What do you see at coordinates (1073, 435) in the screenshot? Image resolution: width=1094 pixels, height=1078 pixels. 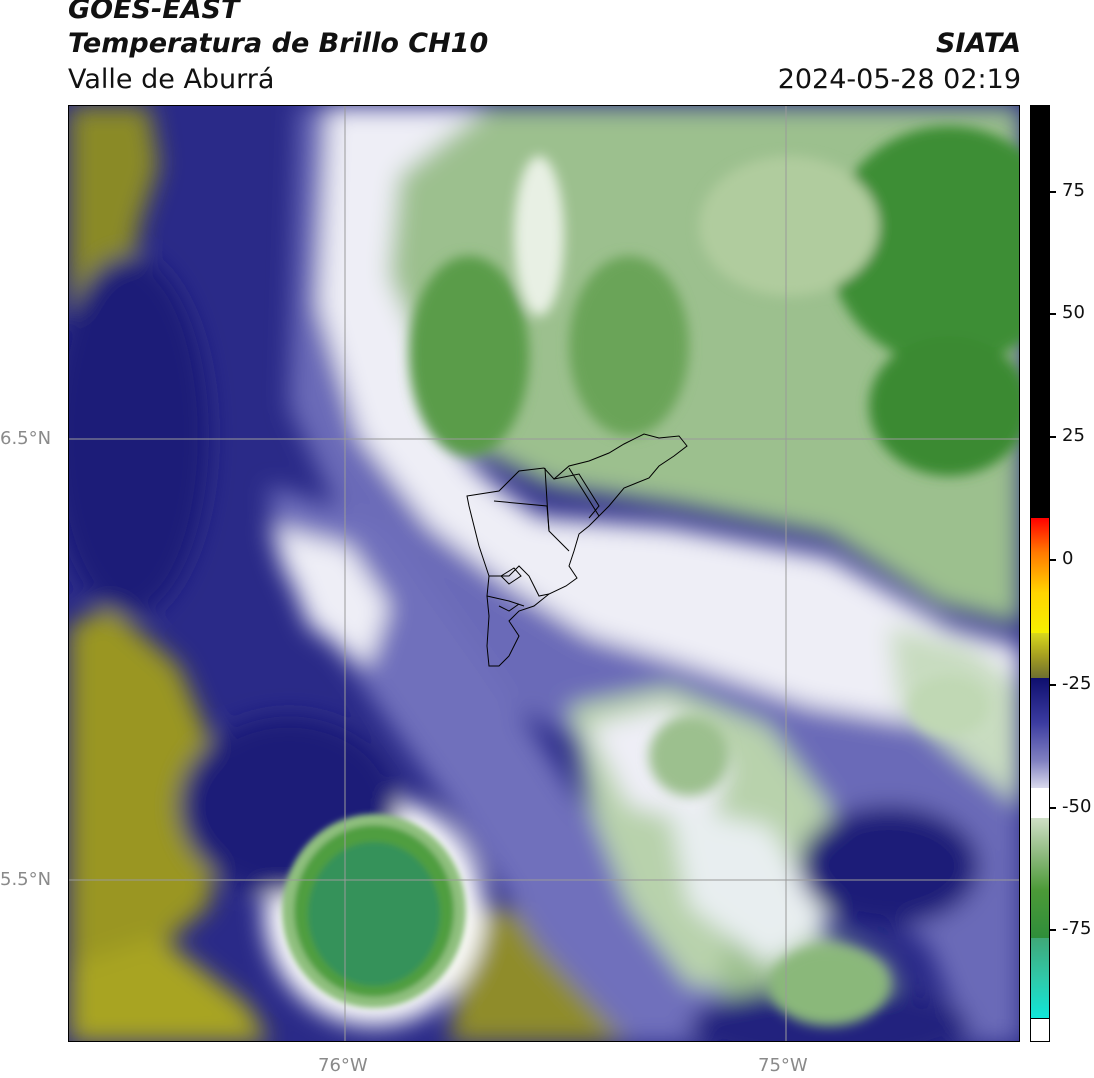 I see `colorbar-label-25: 25` at bounding box center [1073, 435].